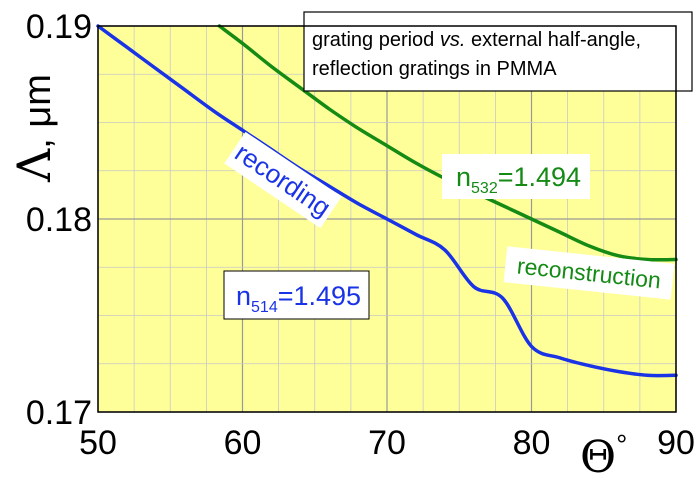 This screenshot has height=480, width=697. I want to click on x-tick-label: 70, so click(387, 443).